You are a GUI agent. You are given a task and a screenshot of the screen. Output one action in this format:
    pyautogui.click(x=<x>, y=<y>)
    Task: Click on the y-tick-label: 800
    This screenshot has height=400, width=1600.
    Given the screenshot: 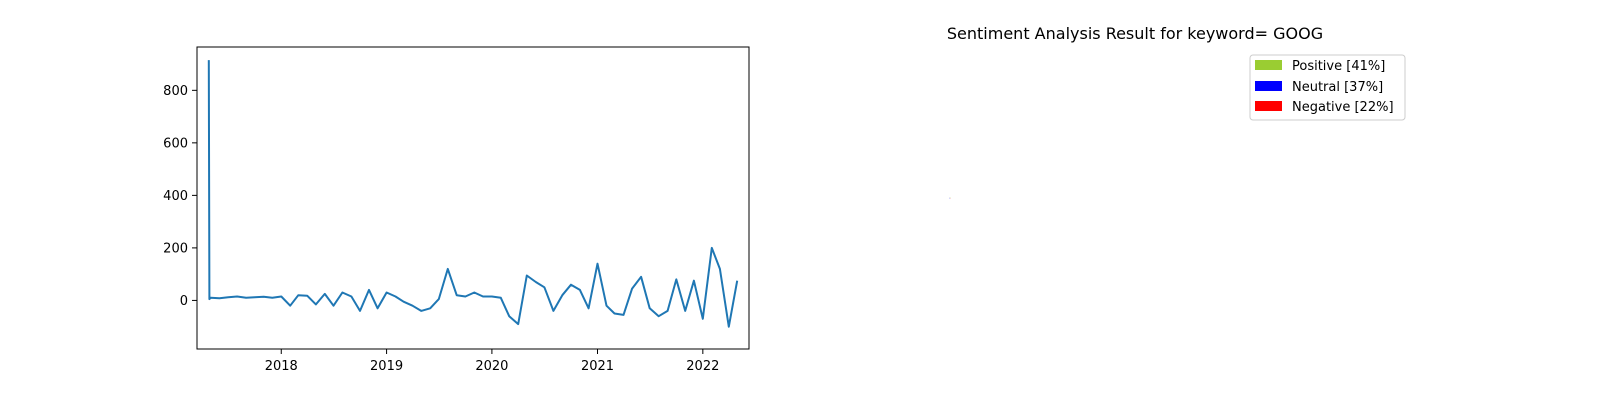 What is the action you would take?
    pyautogui.click(x=175, y=91)
    